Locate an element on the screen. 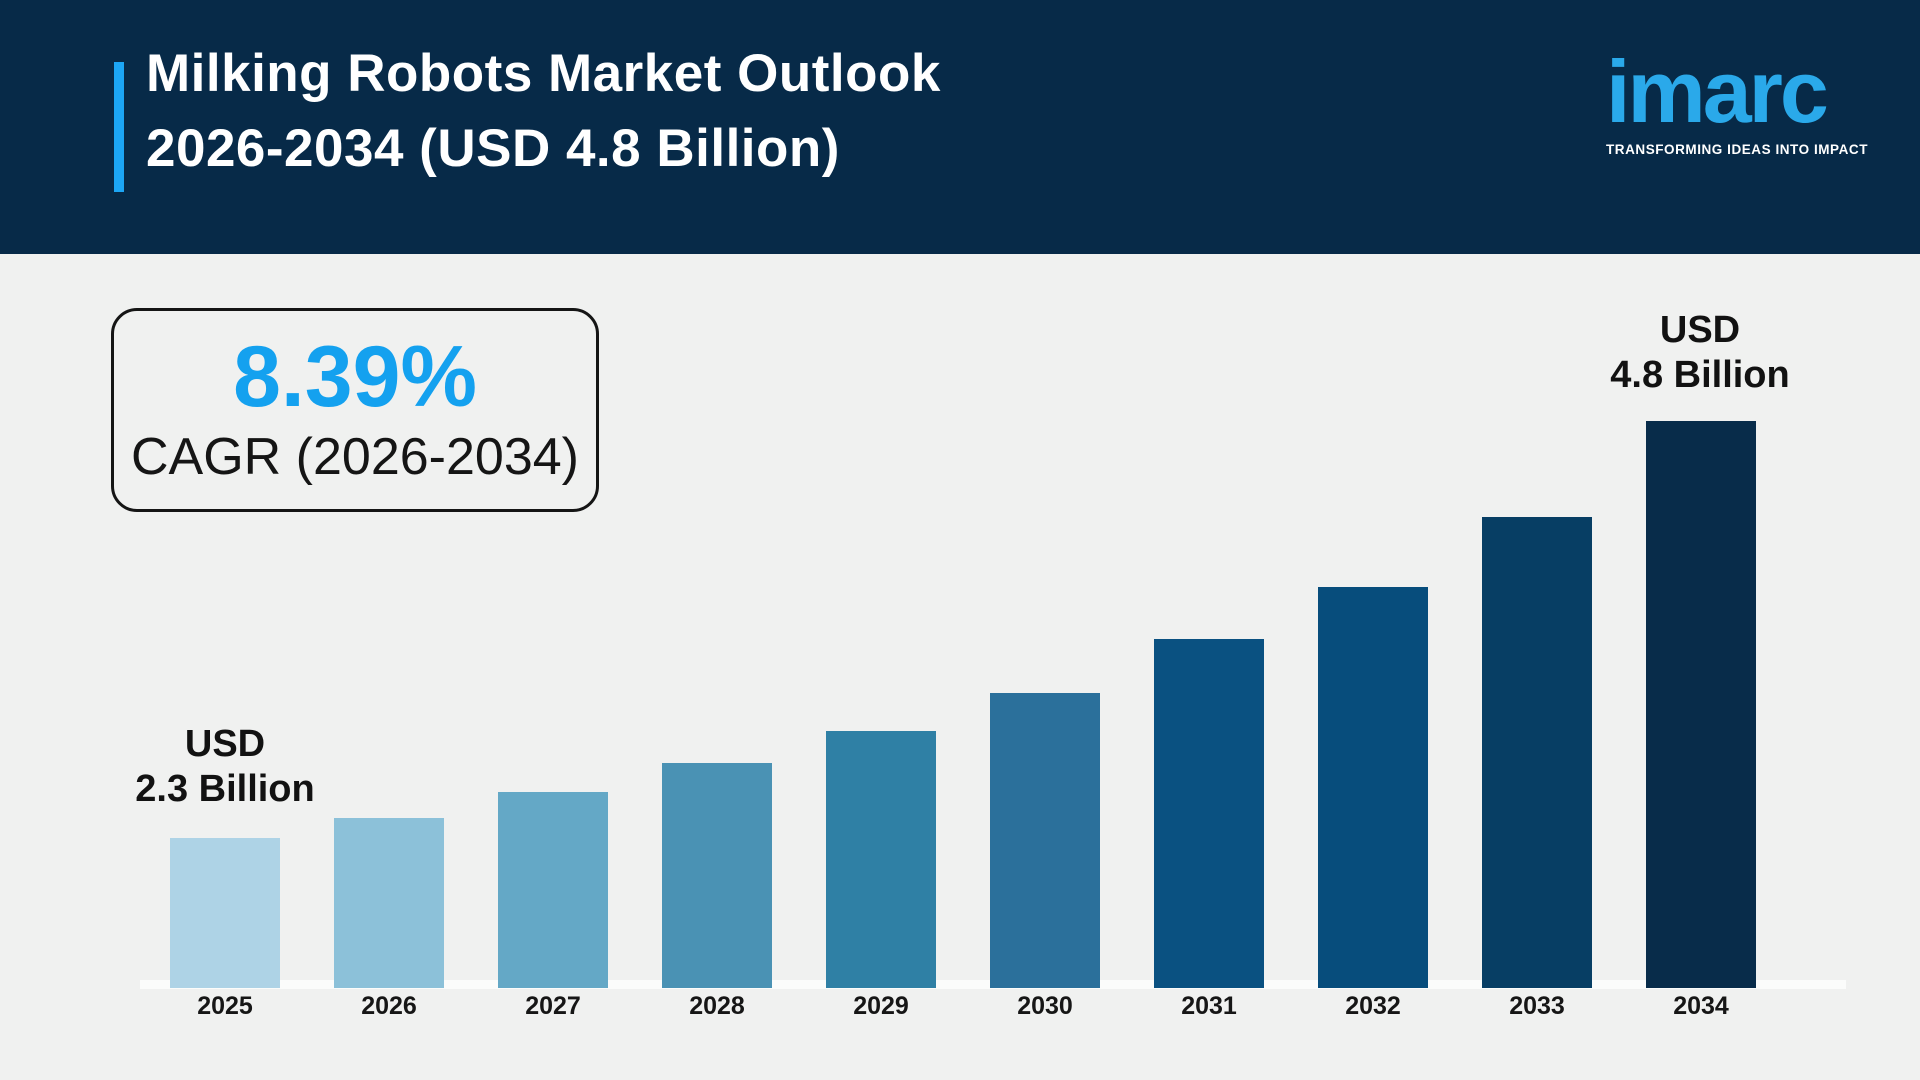 The width and height of the screenshot is (1920, 1080). year-label-2026: 2026 is located at coordinates (389, 1006).